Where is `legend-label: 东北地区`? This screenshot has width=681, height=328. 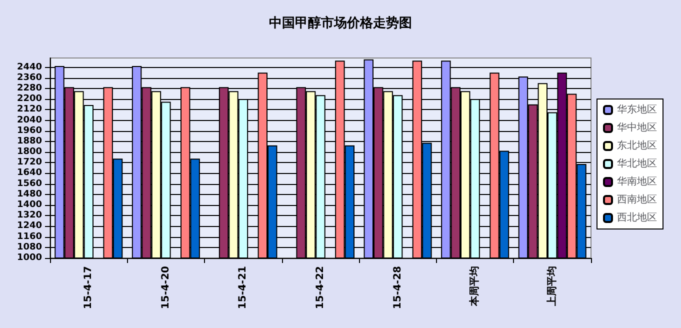 legend-label: 东北地区 is located at coordinates (637, 146).